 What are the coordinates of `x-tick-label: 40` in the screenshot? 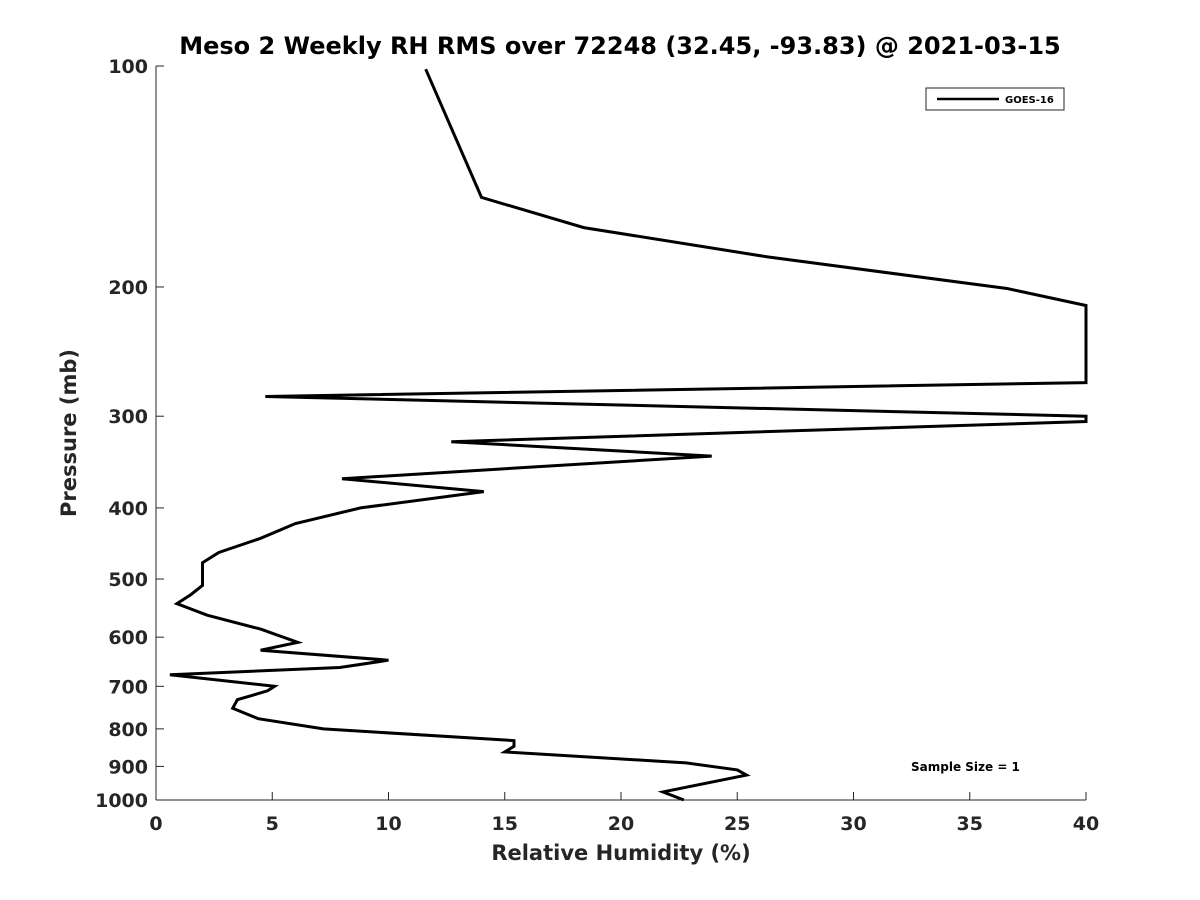 It's located at (1086, 824).